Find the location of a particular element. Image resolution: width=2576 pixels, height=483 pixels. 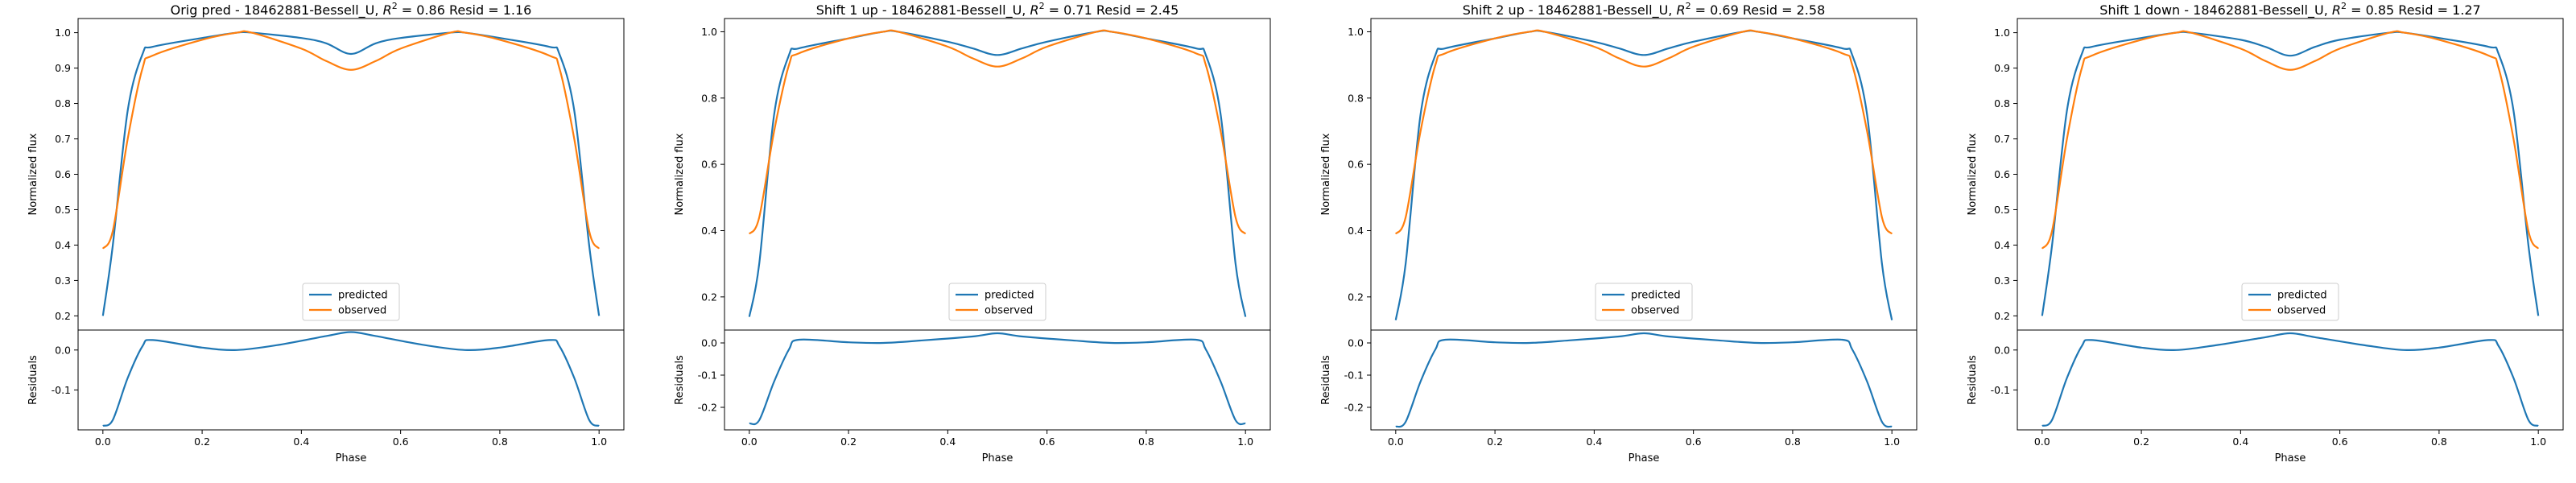

title-suffix: = 0.86 Resid = 1.16 is located at coordinates (465, 10).